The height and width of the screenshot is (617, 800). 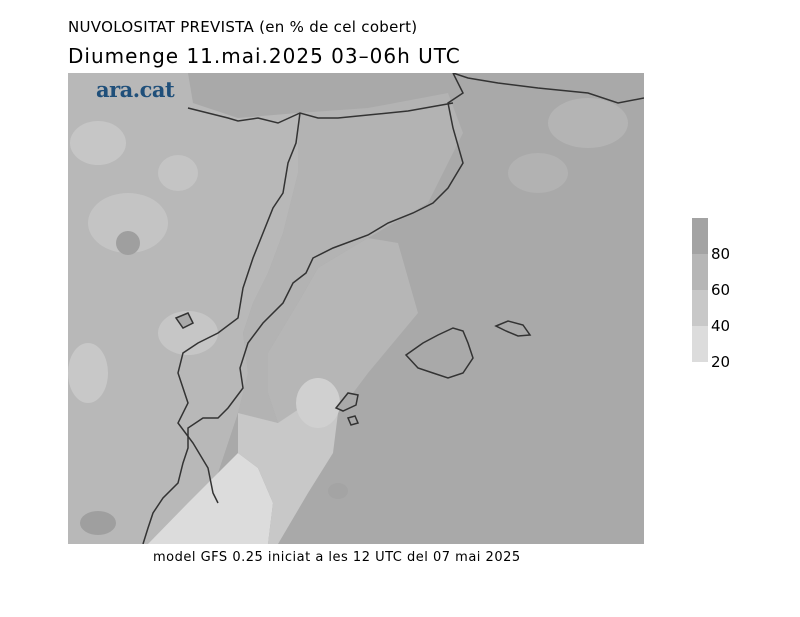 I want to click on island-menorca, so click(x=513, y=328).